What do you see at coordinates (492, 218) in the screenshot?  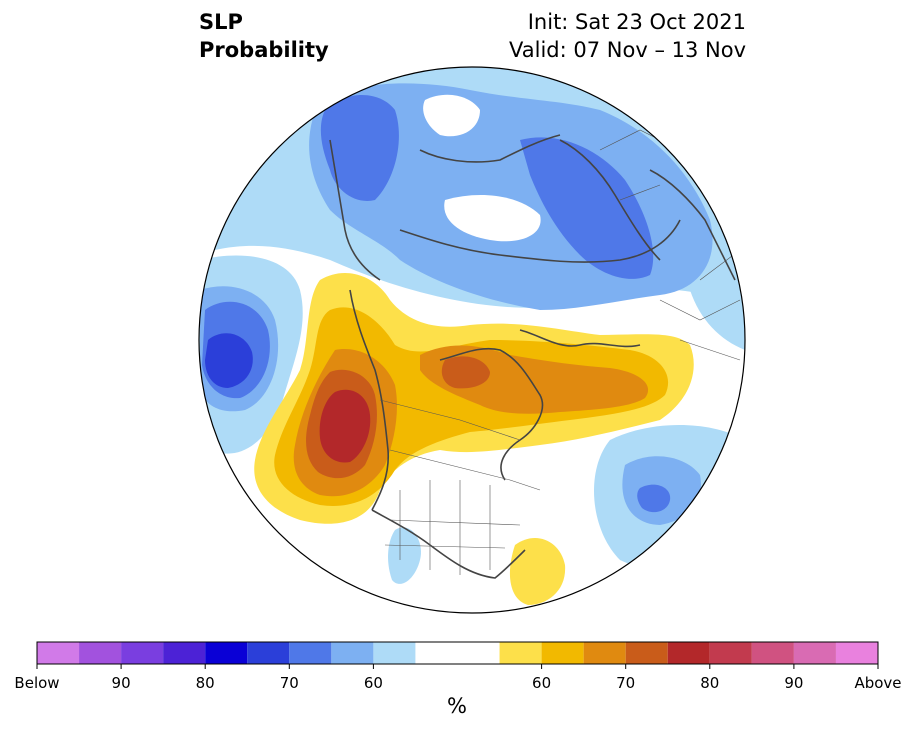 I see `neutral-hole-arctic` at bounding box center [492, 218].